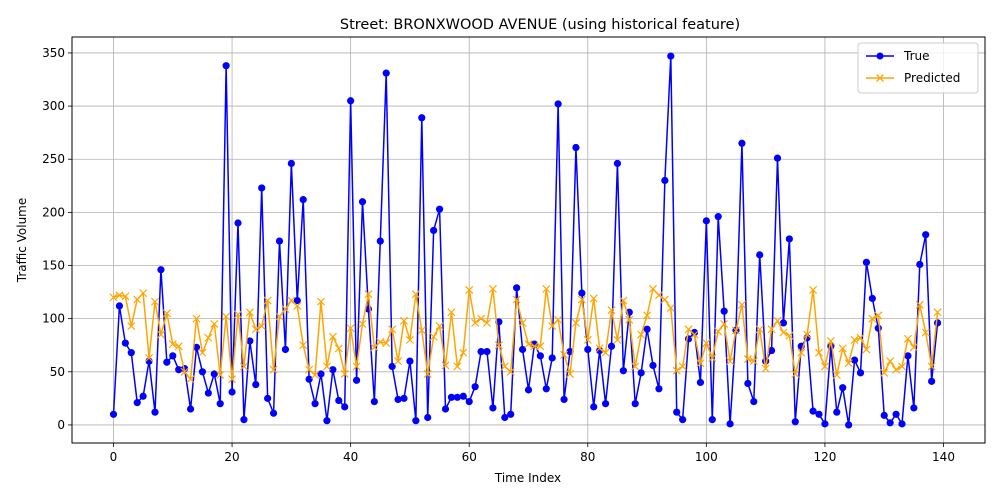 Image resolution: width=1000 pixels, height=500 pixels. I want to click on y-tick-label: 200, so click(53, 212).